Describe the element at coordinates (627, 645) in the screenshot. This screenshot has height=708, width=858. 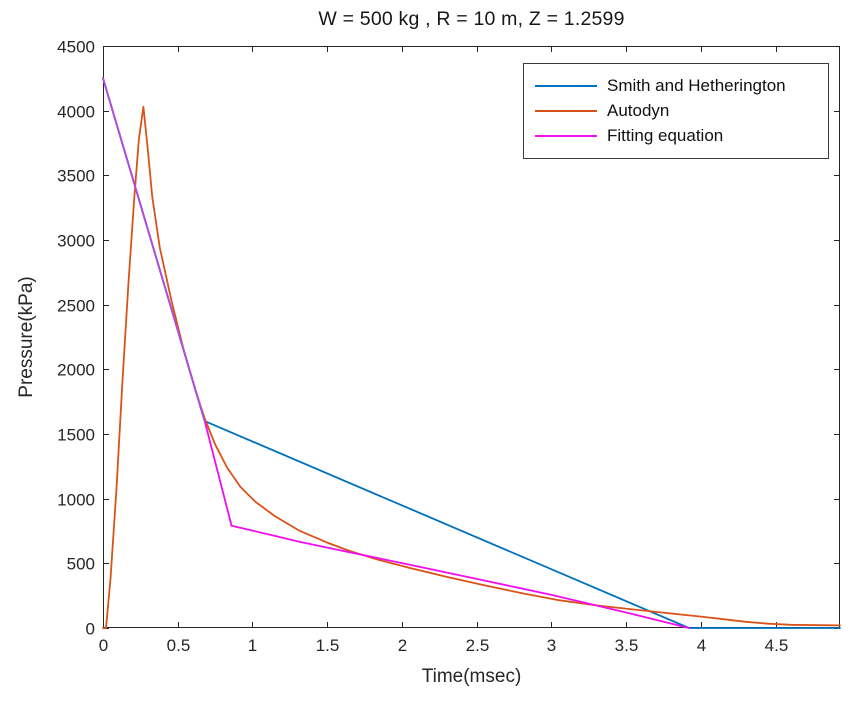
I see `x-tick-label: 3.5` at that location.